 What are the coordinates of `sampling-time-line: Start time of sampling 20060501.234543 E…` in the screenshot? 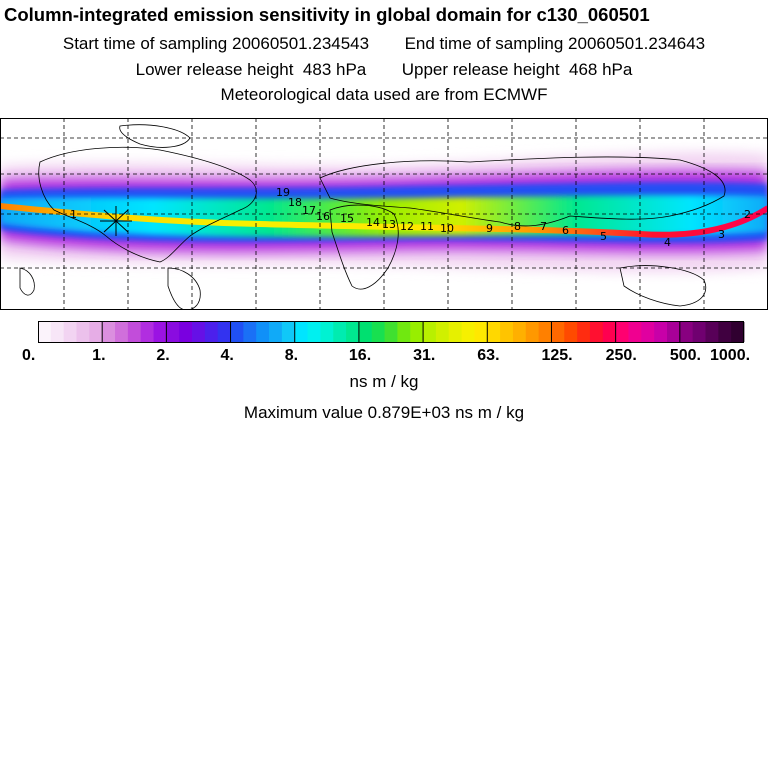 It's located at (384, 44).